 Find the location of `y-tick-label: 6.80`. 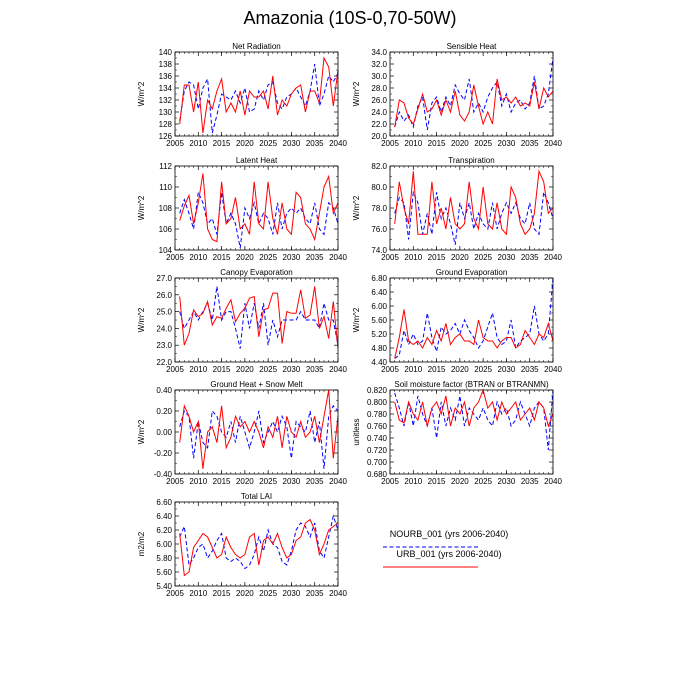

y-tick-label: 6.80 is located at coordinates (379, 278).